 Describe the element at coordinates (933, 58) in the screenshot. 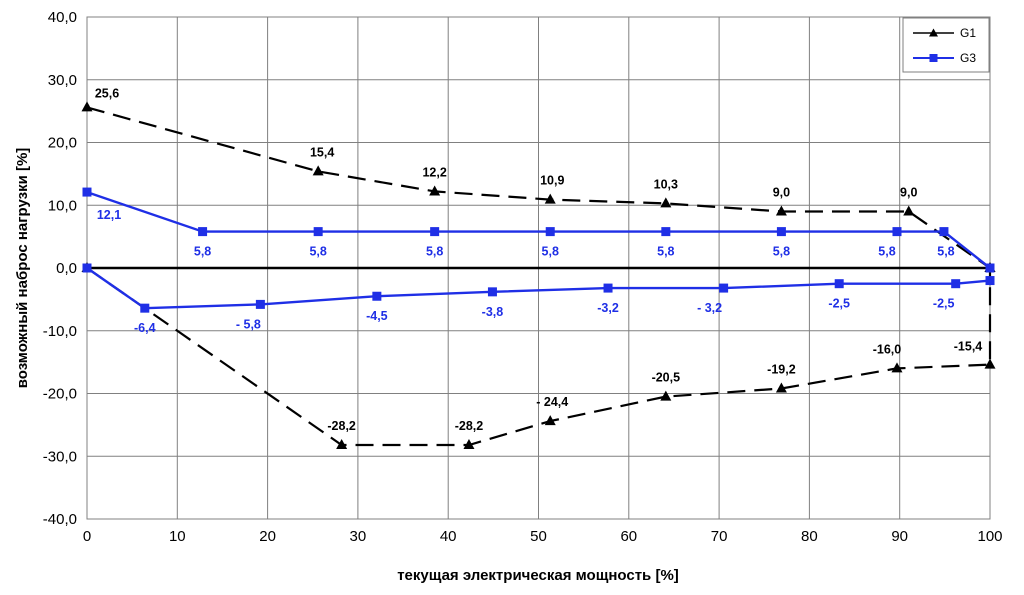

I see `legend-marker-g3` at that location.